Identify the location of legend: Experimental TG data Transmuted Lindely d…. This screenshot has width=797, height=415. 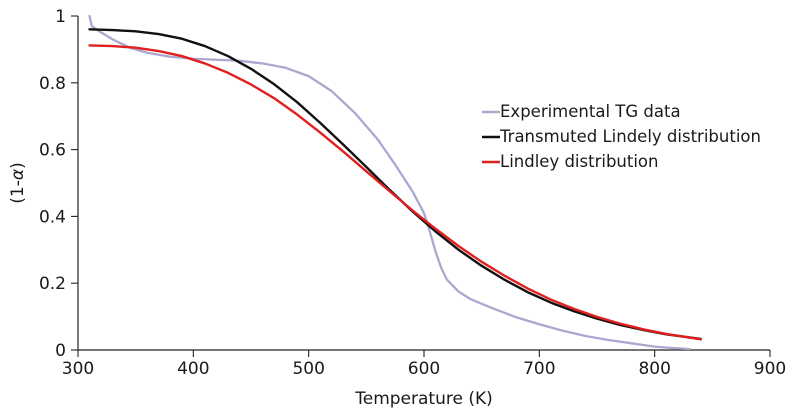
(621, 136).